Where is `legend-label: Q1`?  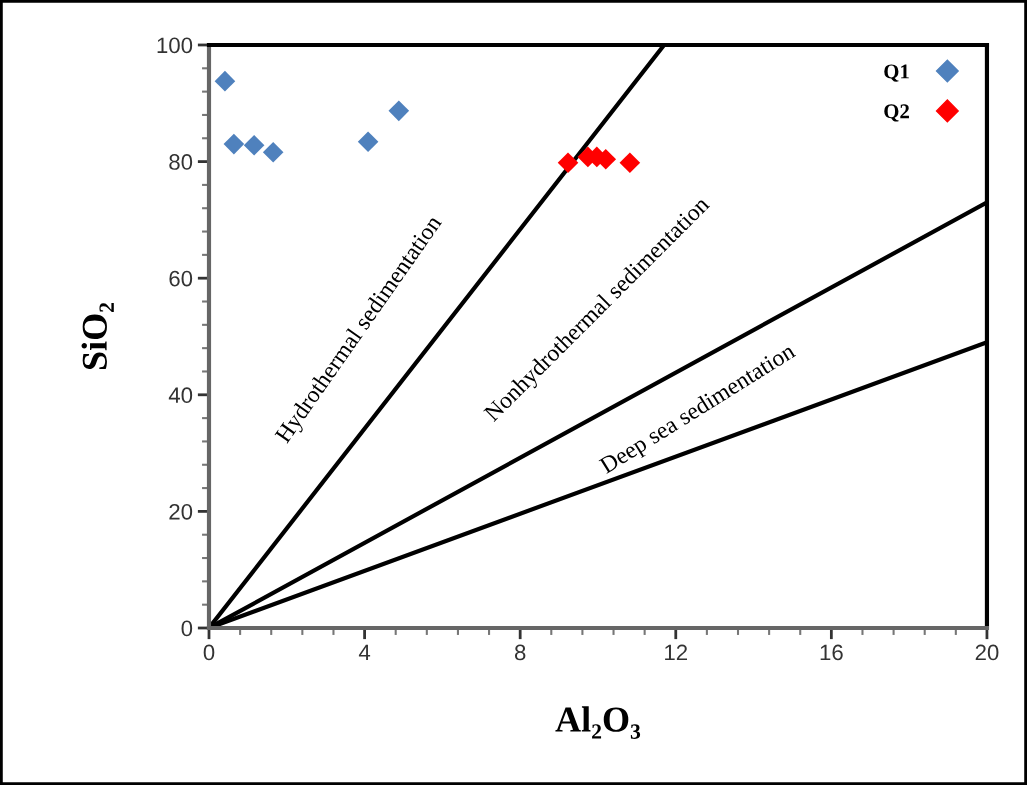 legend-label: Q1 is located at coordinates (896, 73).